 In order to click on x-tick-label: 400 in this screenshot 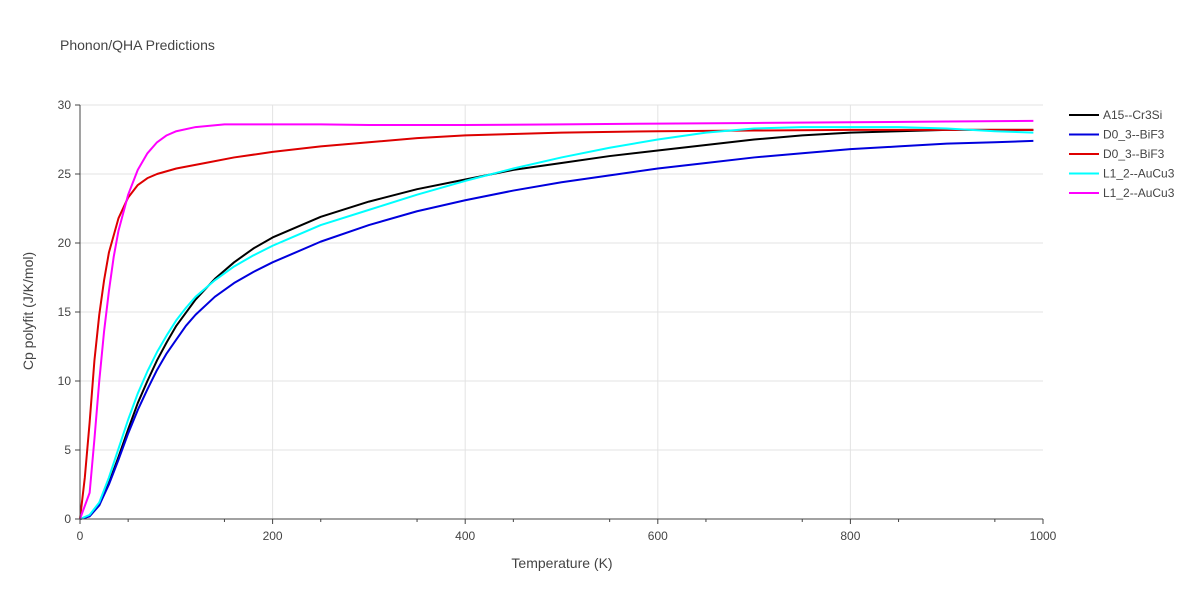, I will do `click(465, 536)`.